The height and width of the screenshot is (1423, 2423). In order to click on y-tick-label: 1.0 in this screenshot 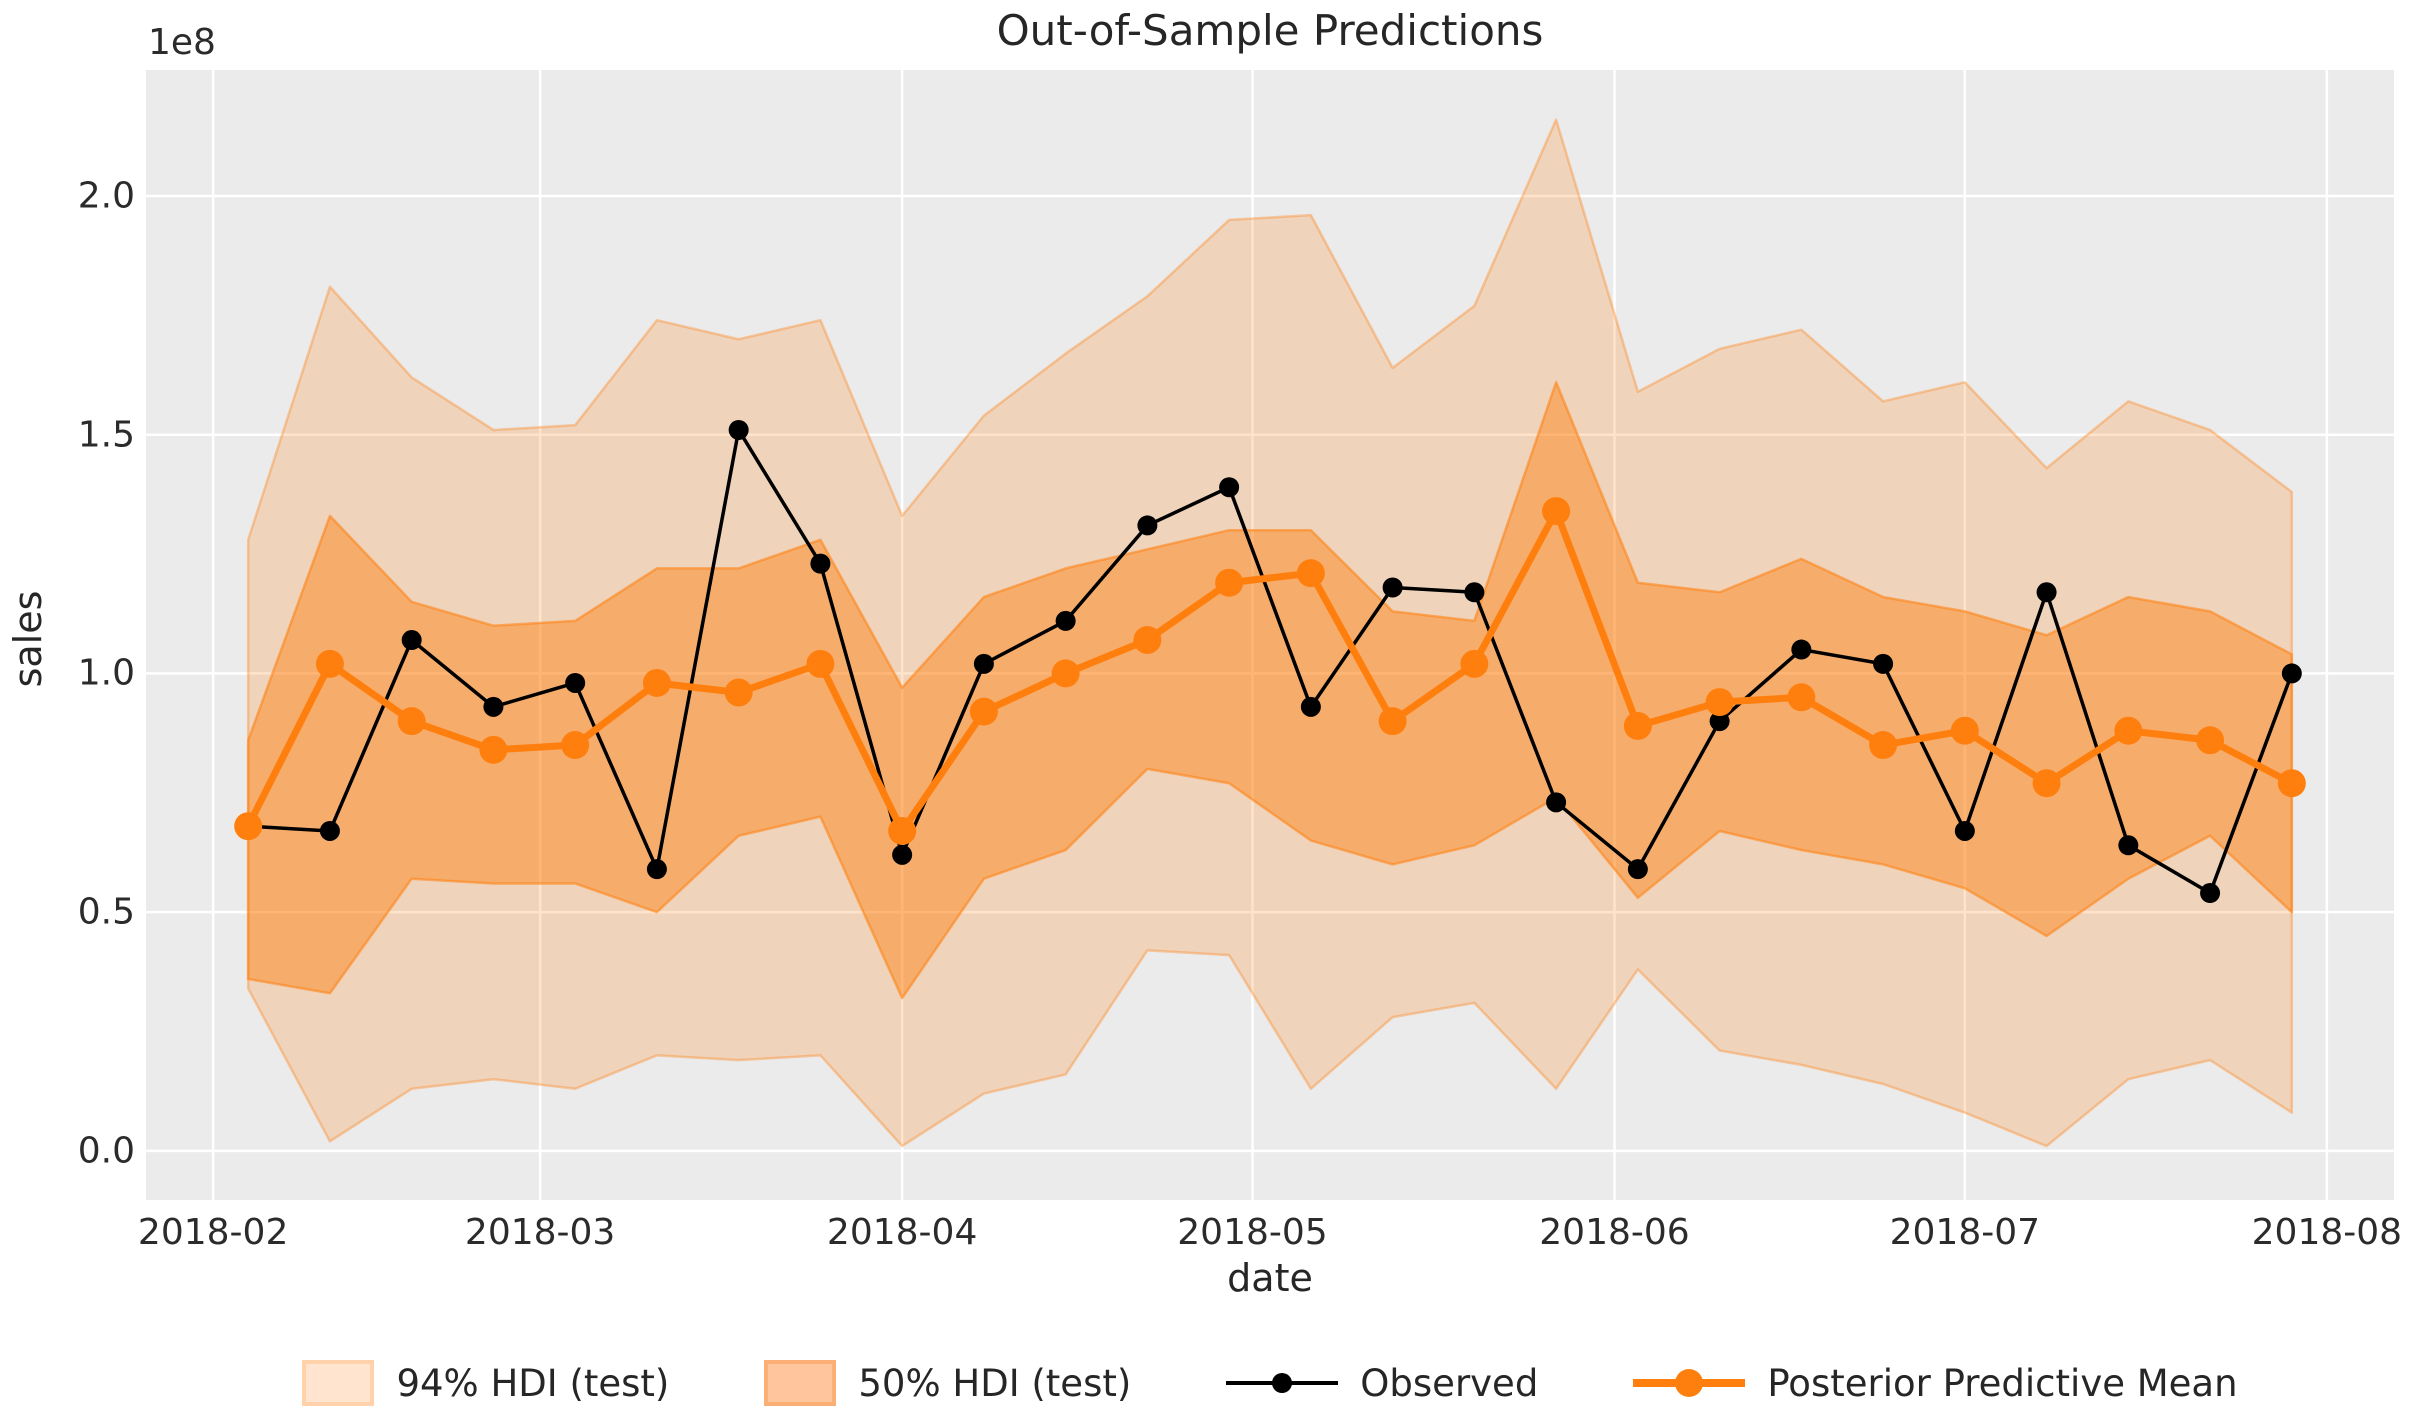, I will do `click(106, 673)`.